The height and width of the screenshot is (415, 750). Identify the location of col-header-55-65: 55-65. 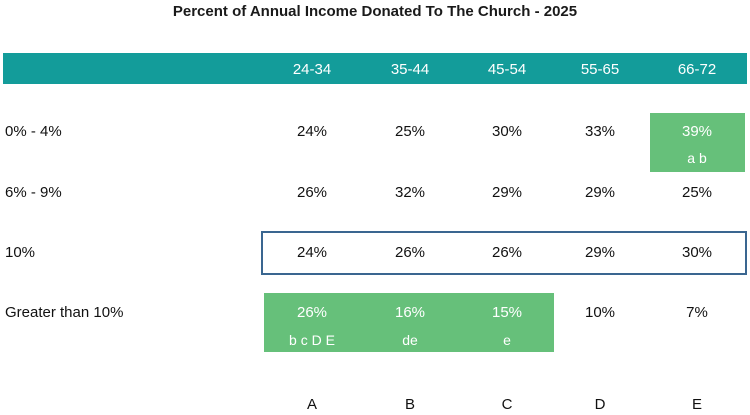
(600, 69).